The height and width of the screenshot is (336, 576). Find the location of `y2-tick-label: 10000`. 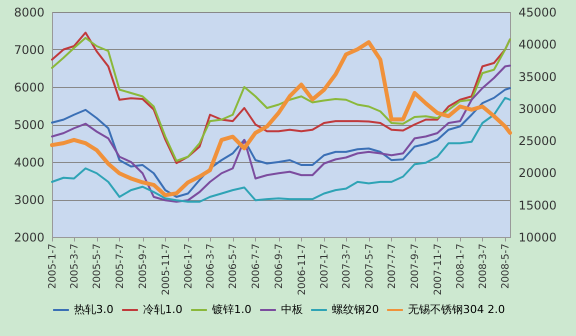

y2-tick-label: 10000 is located at coordinates (537, 237).